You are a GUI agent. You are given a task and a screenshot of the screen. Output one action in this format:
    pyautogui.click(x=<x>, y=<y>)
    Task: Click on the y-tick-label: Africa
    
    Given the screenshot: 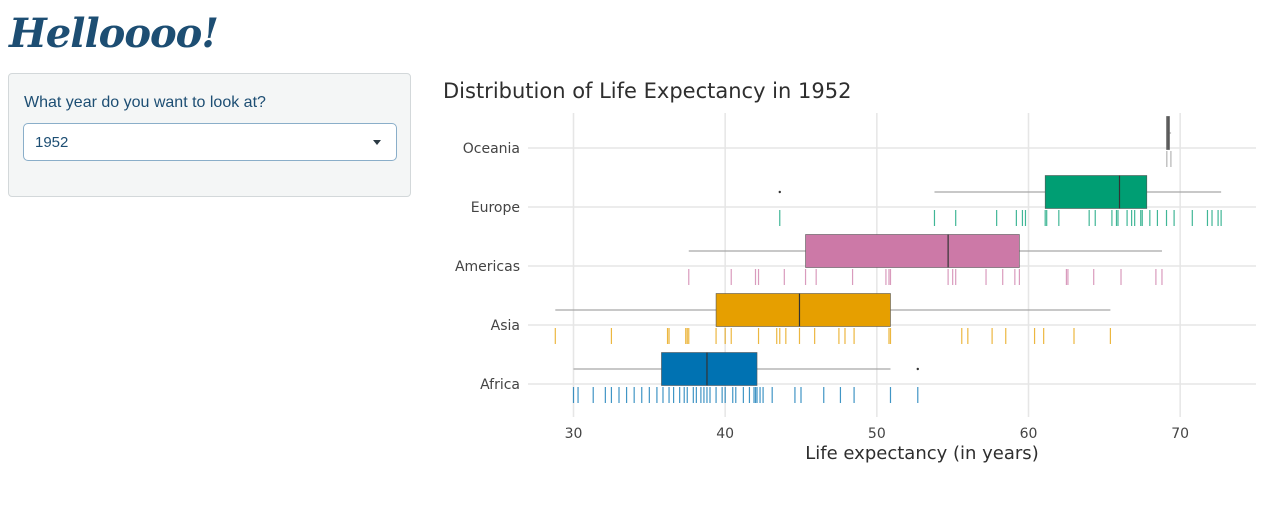 What is the action you would take?
    pyautogui.click(x=500, y=385)
    